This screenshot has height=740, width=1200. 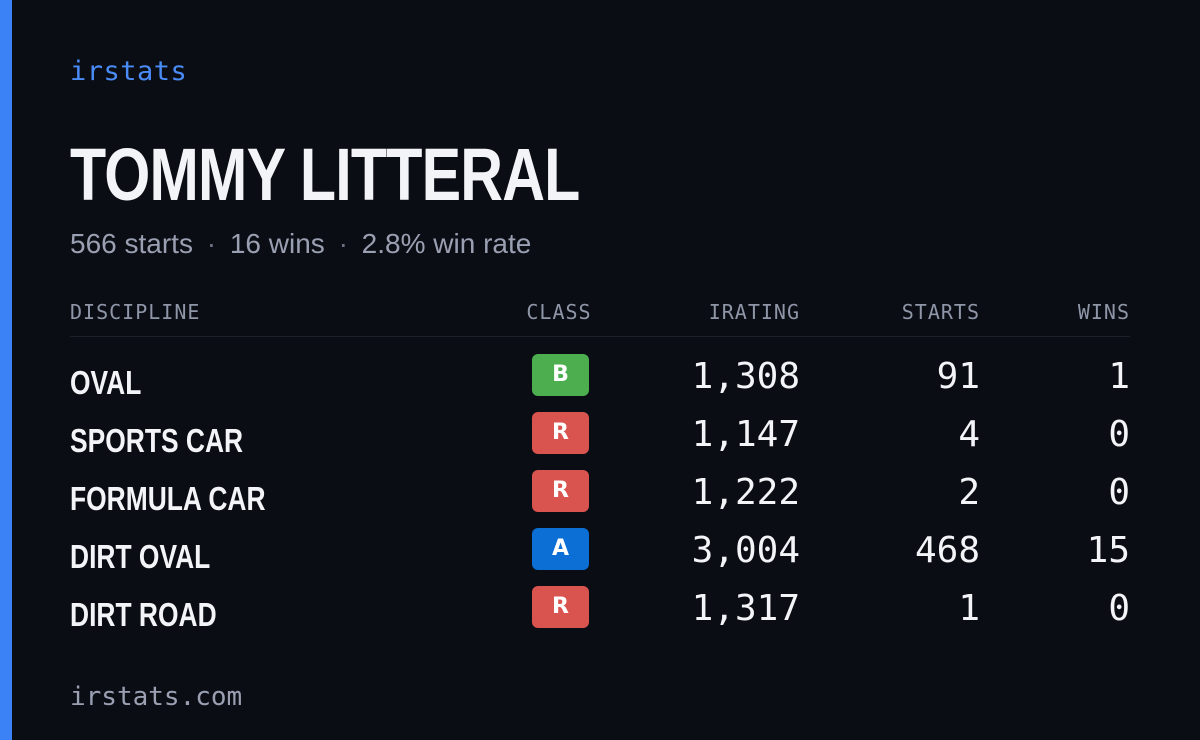 What do you see at coordinates (745, 608) in the screenshot?
I see `irating-value: 1,317` at bounding box center [745, 608].